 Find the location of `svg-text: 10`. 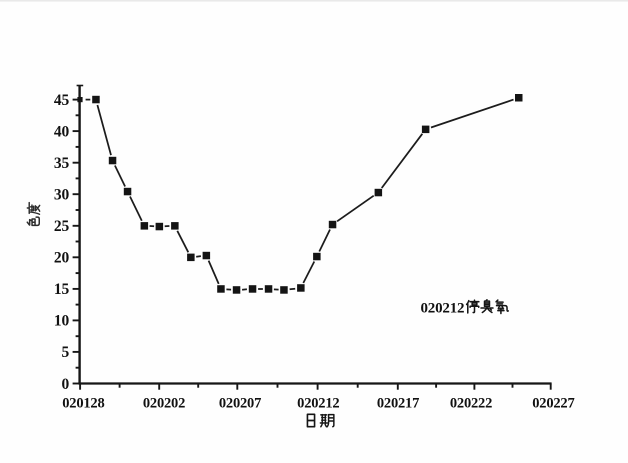

svg-text: 10 is located at coordinates (62, 321).